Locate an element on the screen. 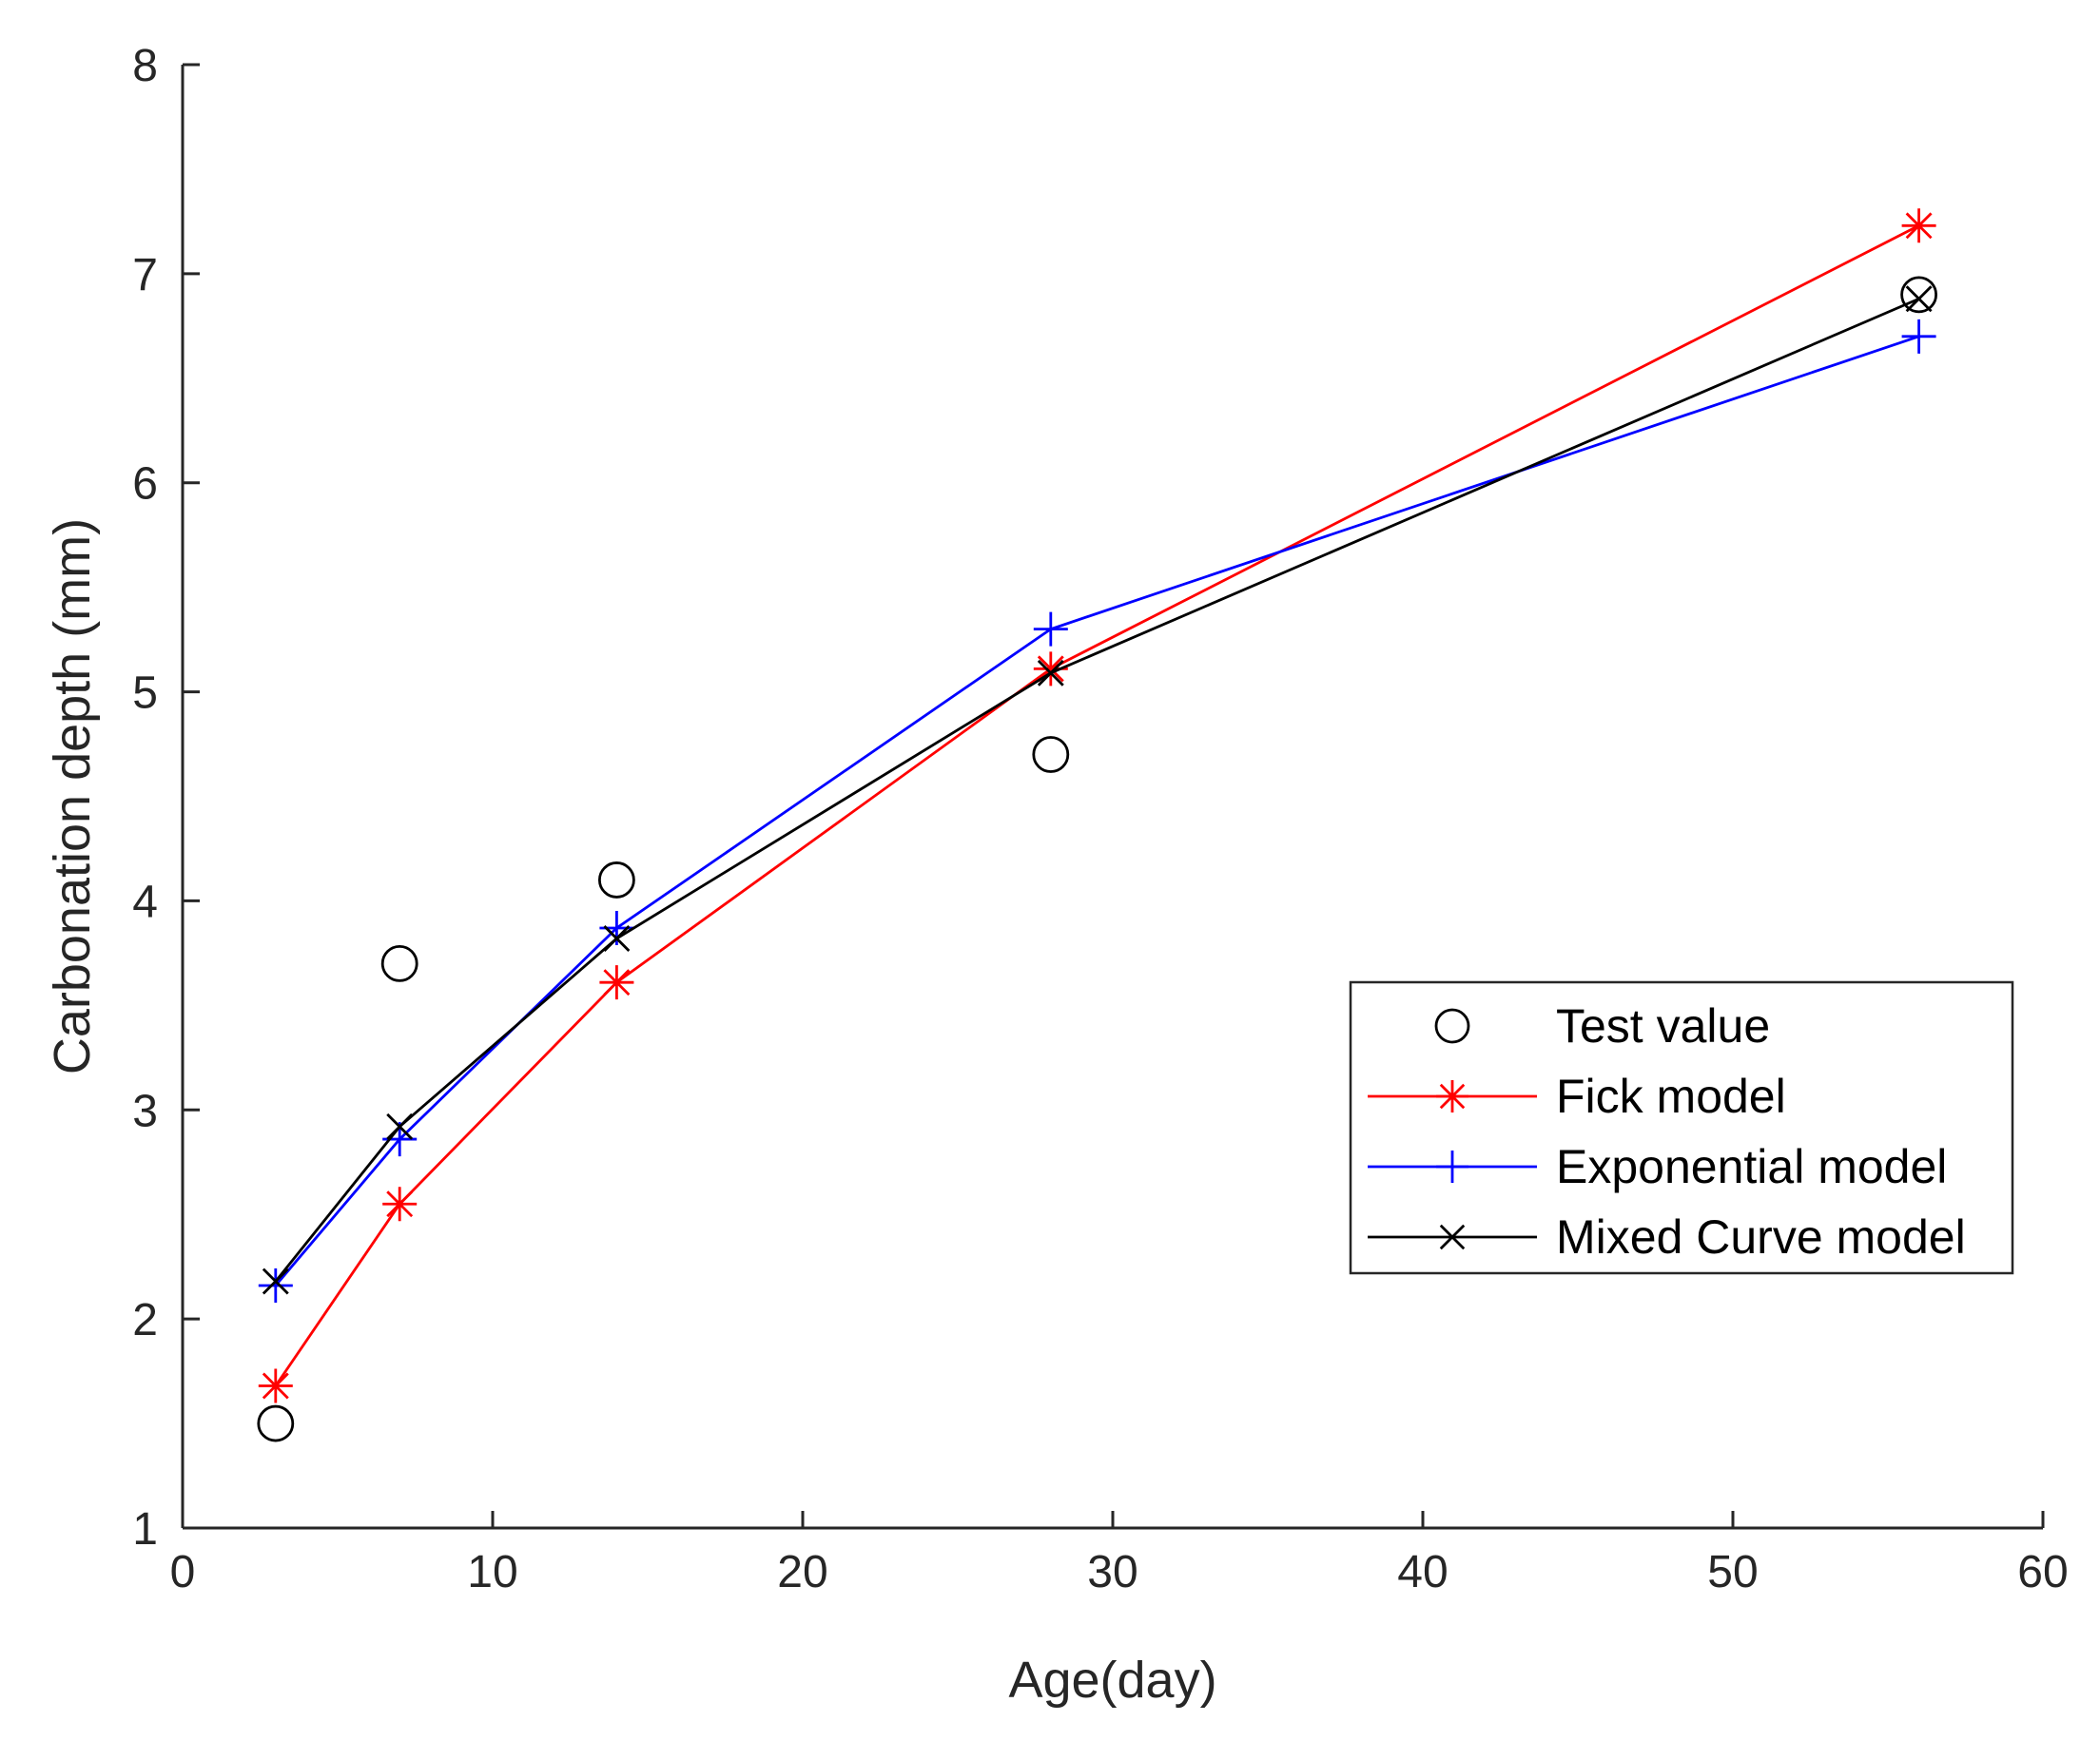  y-tick-label: 2 is located at coordinates (145, 1320).